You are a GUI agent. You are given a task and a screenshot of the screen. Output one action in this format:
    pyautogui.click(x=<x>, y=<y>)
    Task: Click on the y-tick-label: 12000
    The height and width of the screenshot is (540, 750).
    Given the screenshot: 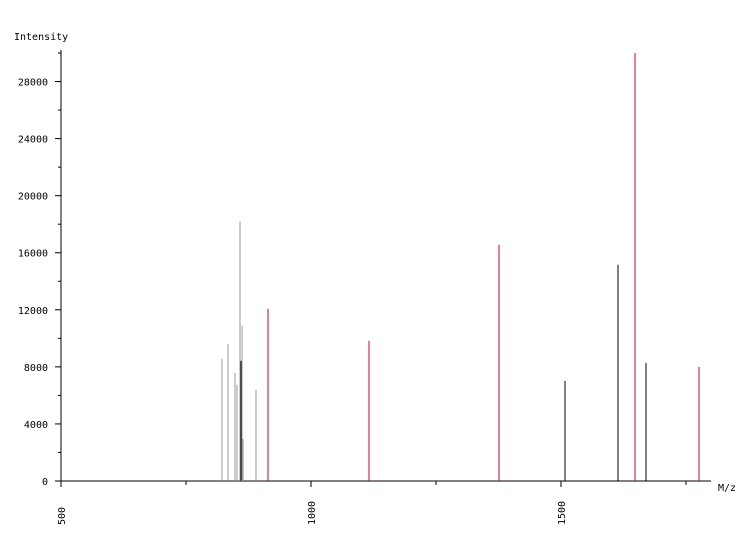 What is the action you would take?
    pyautogui.click(x=33, y=311)
    